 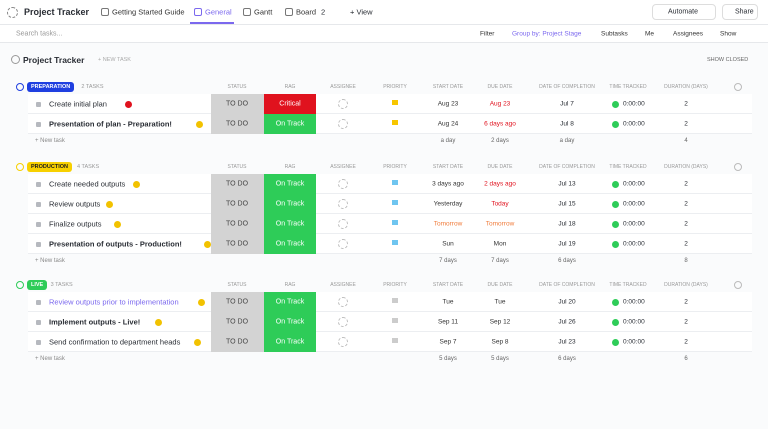 What do you see at coordinates (688, 34) in the screenshot?
I see `toolbar-item: Assignees` at bounding box center [688, 34].